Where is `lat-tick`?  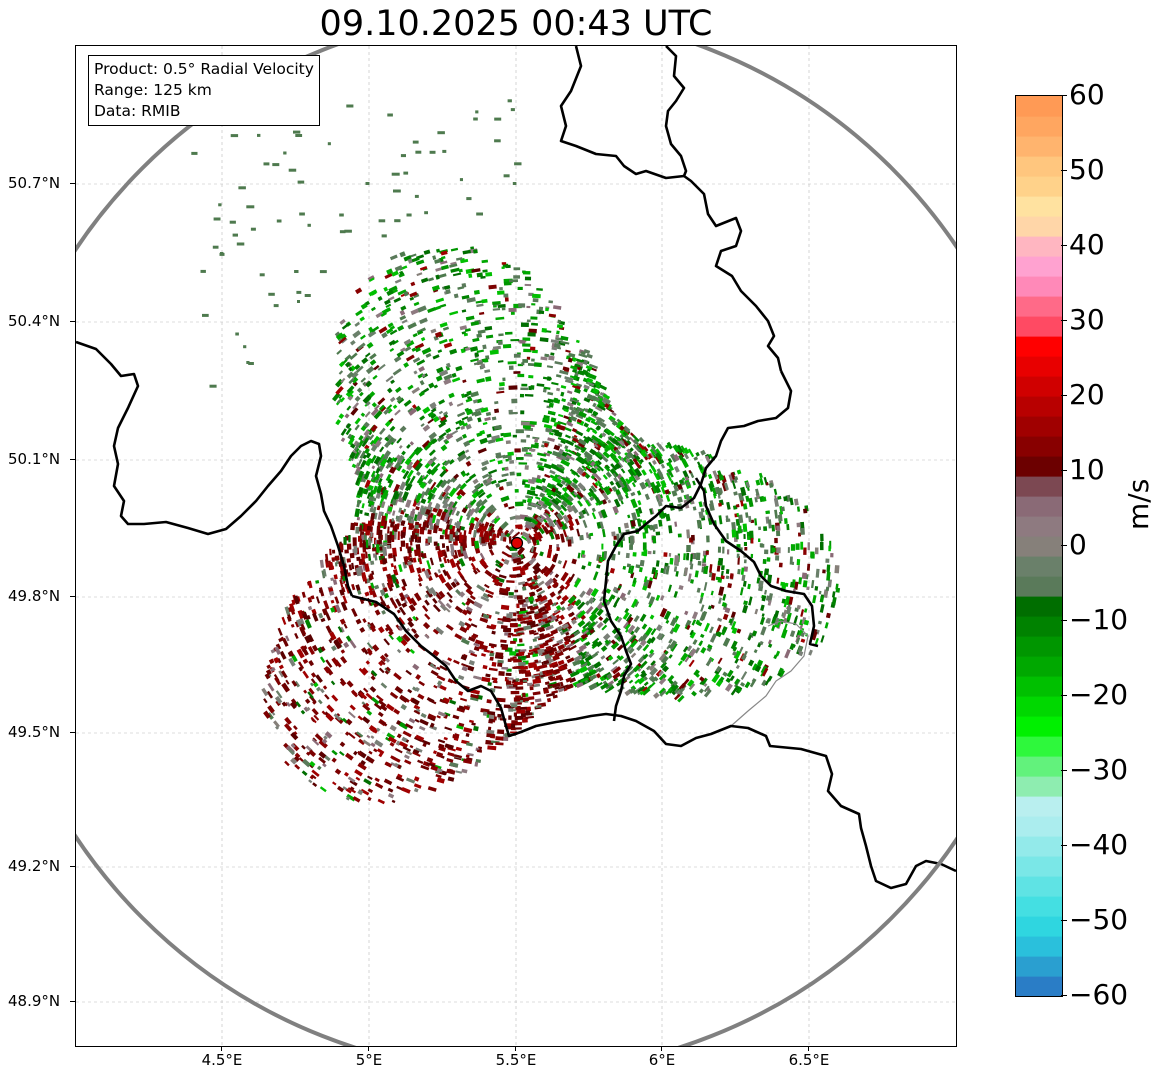 lat-tick is located at coordinates (72, 321).